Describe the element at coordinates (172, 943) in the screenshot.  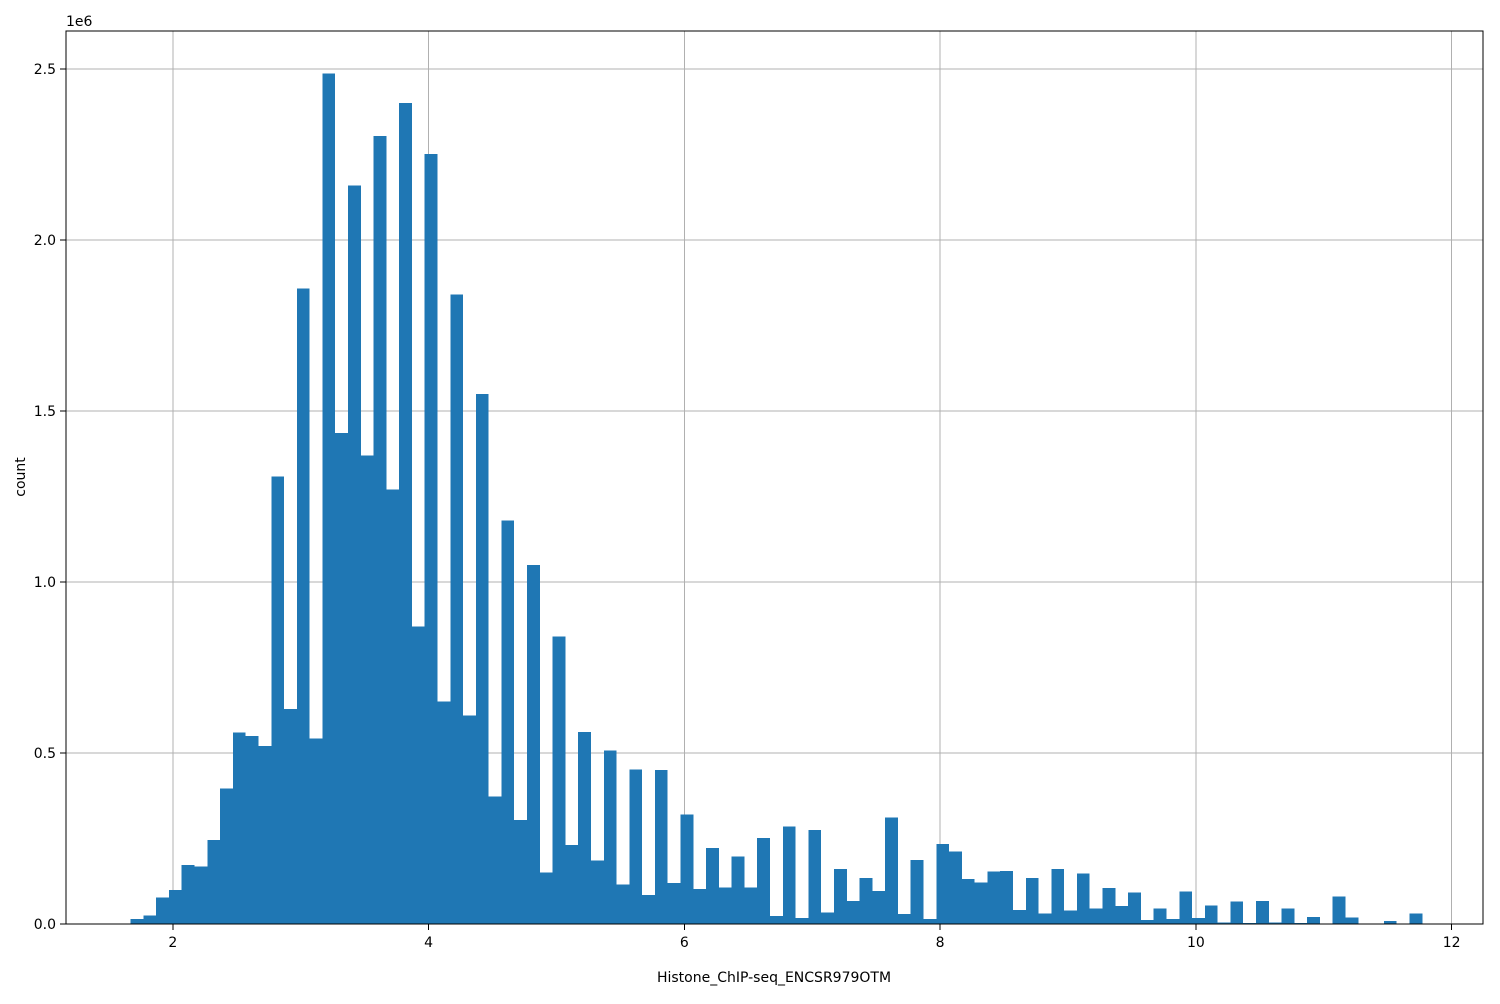
I see `x-tick-label: 2` at that location.